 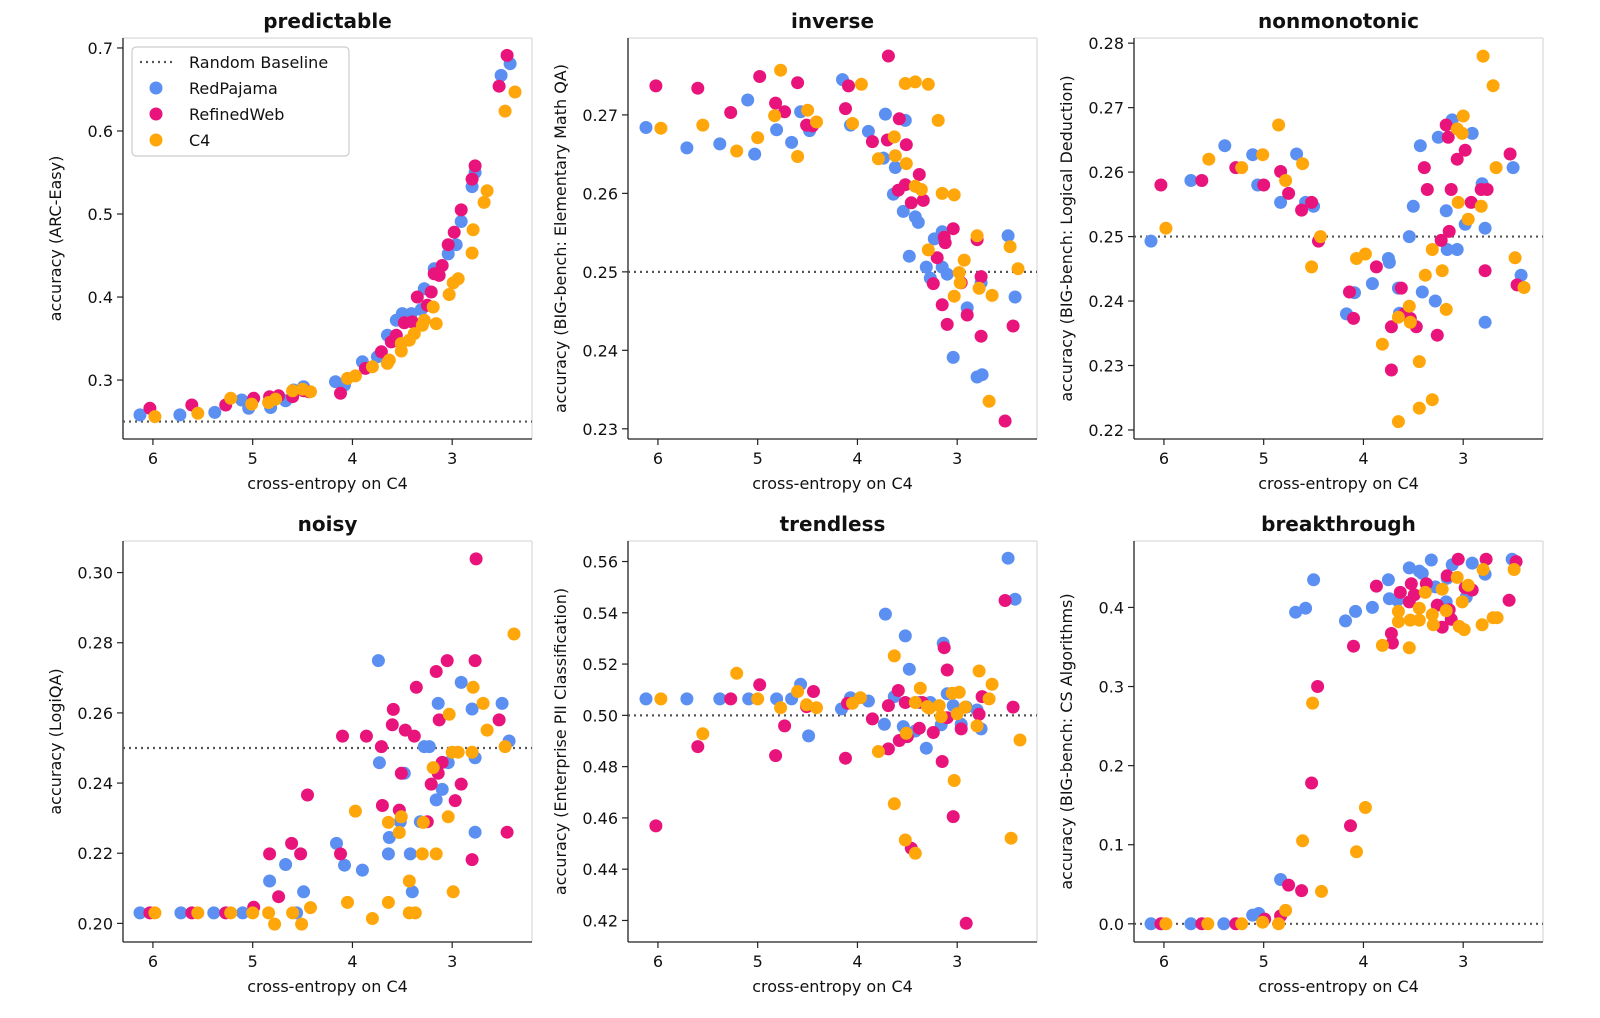 I want to click on y-tick-label: 0.7, so click(x=100, y=48).